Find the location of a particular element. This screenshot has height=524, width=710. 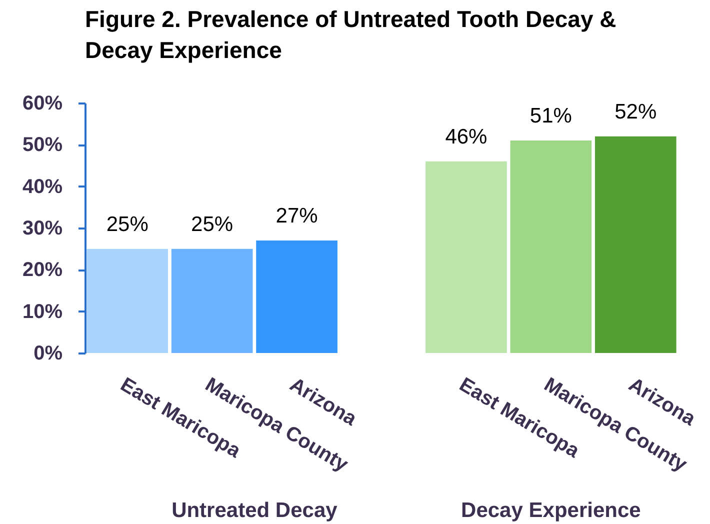

text: Untreated Decay is located at coordinates (255, 510).